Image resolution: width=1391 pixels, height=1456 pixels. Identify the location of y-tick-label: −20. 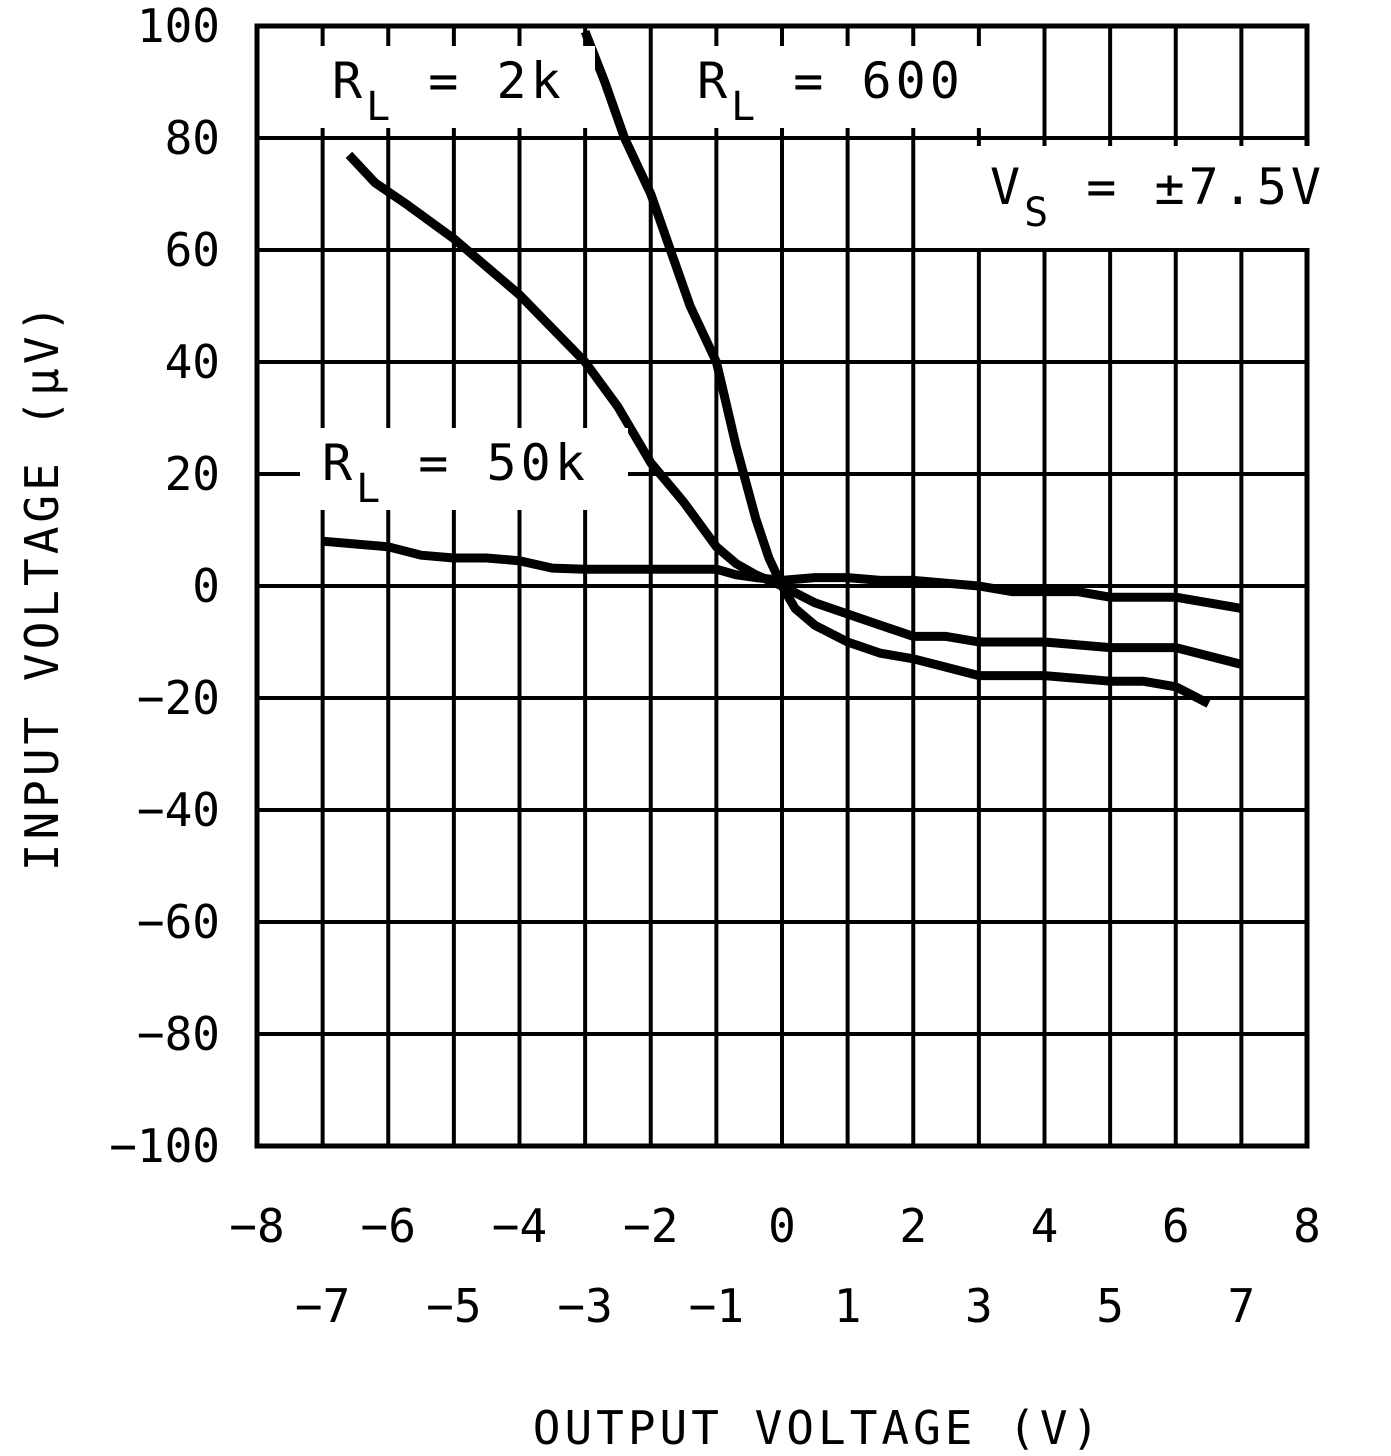
(178, 698).